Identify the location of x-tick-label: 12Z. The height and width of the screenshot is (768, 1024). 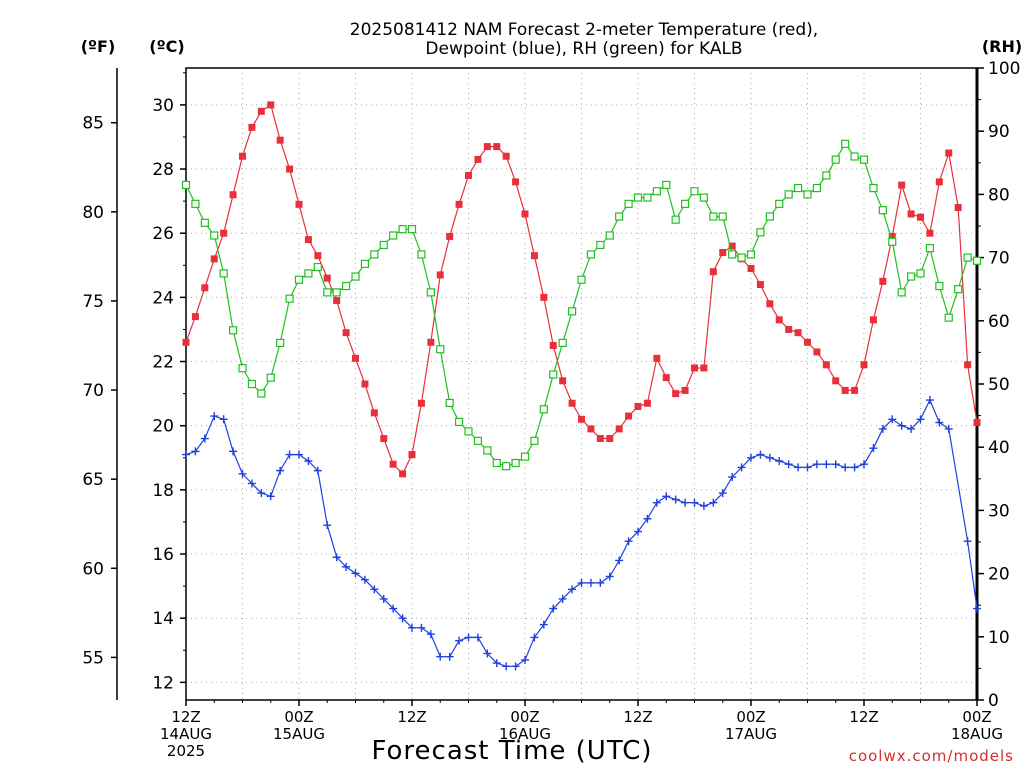
(185, 717).